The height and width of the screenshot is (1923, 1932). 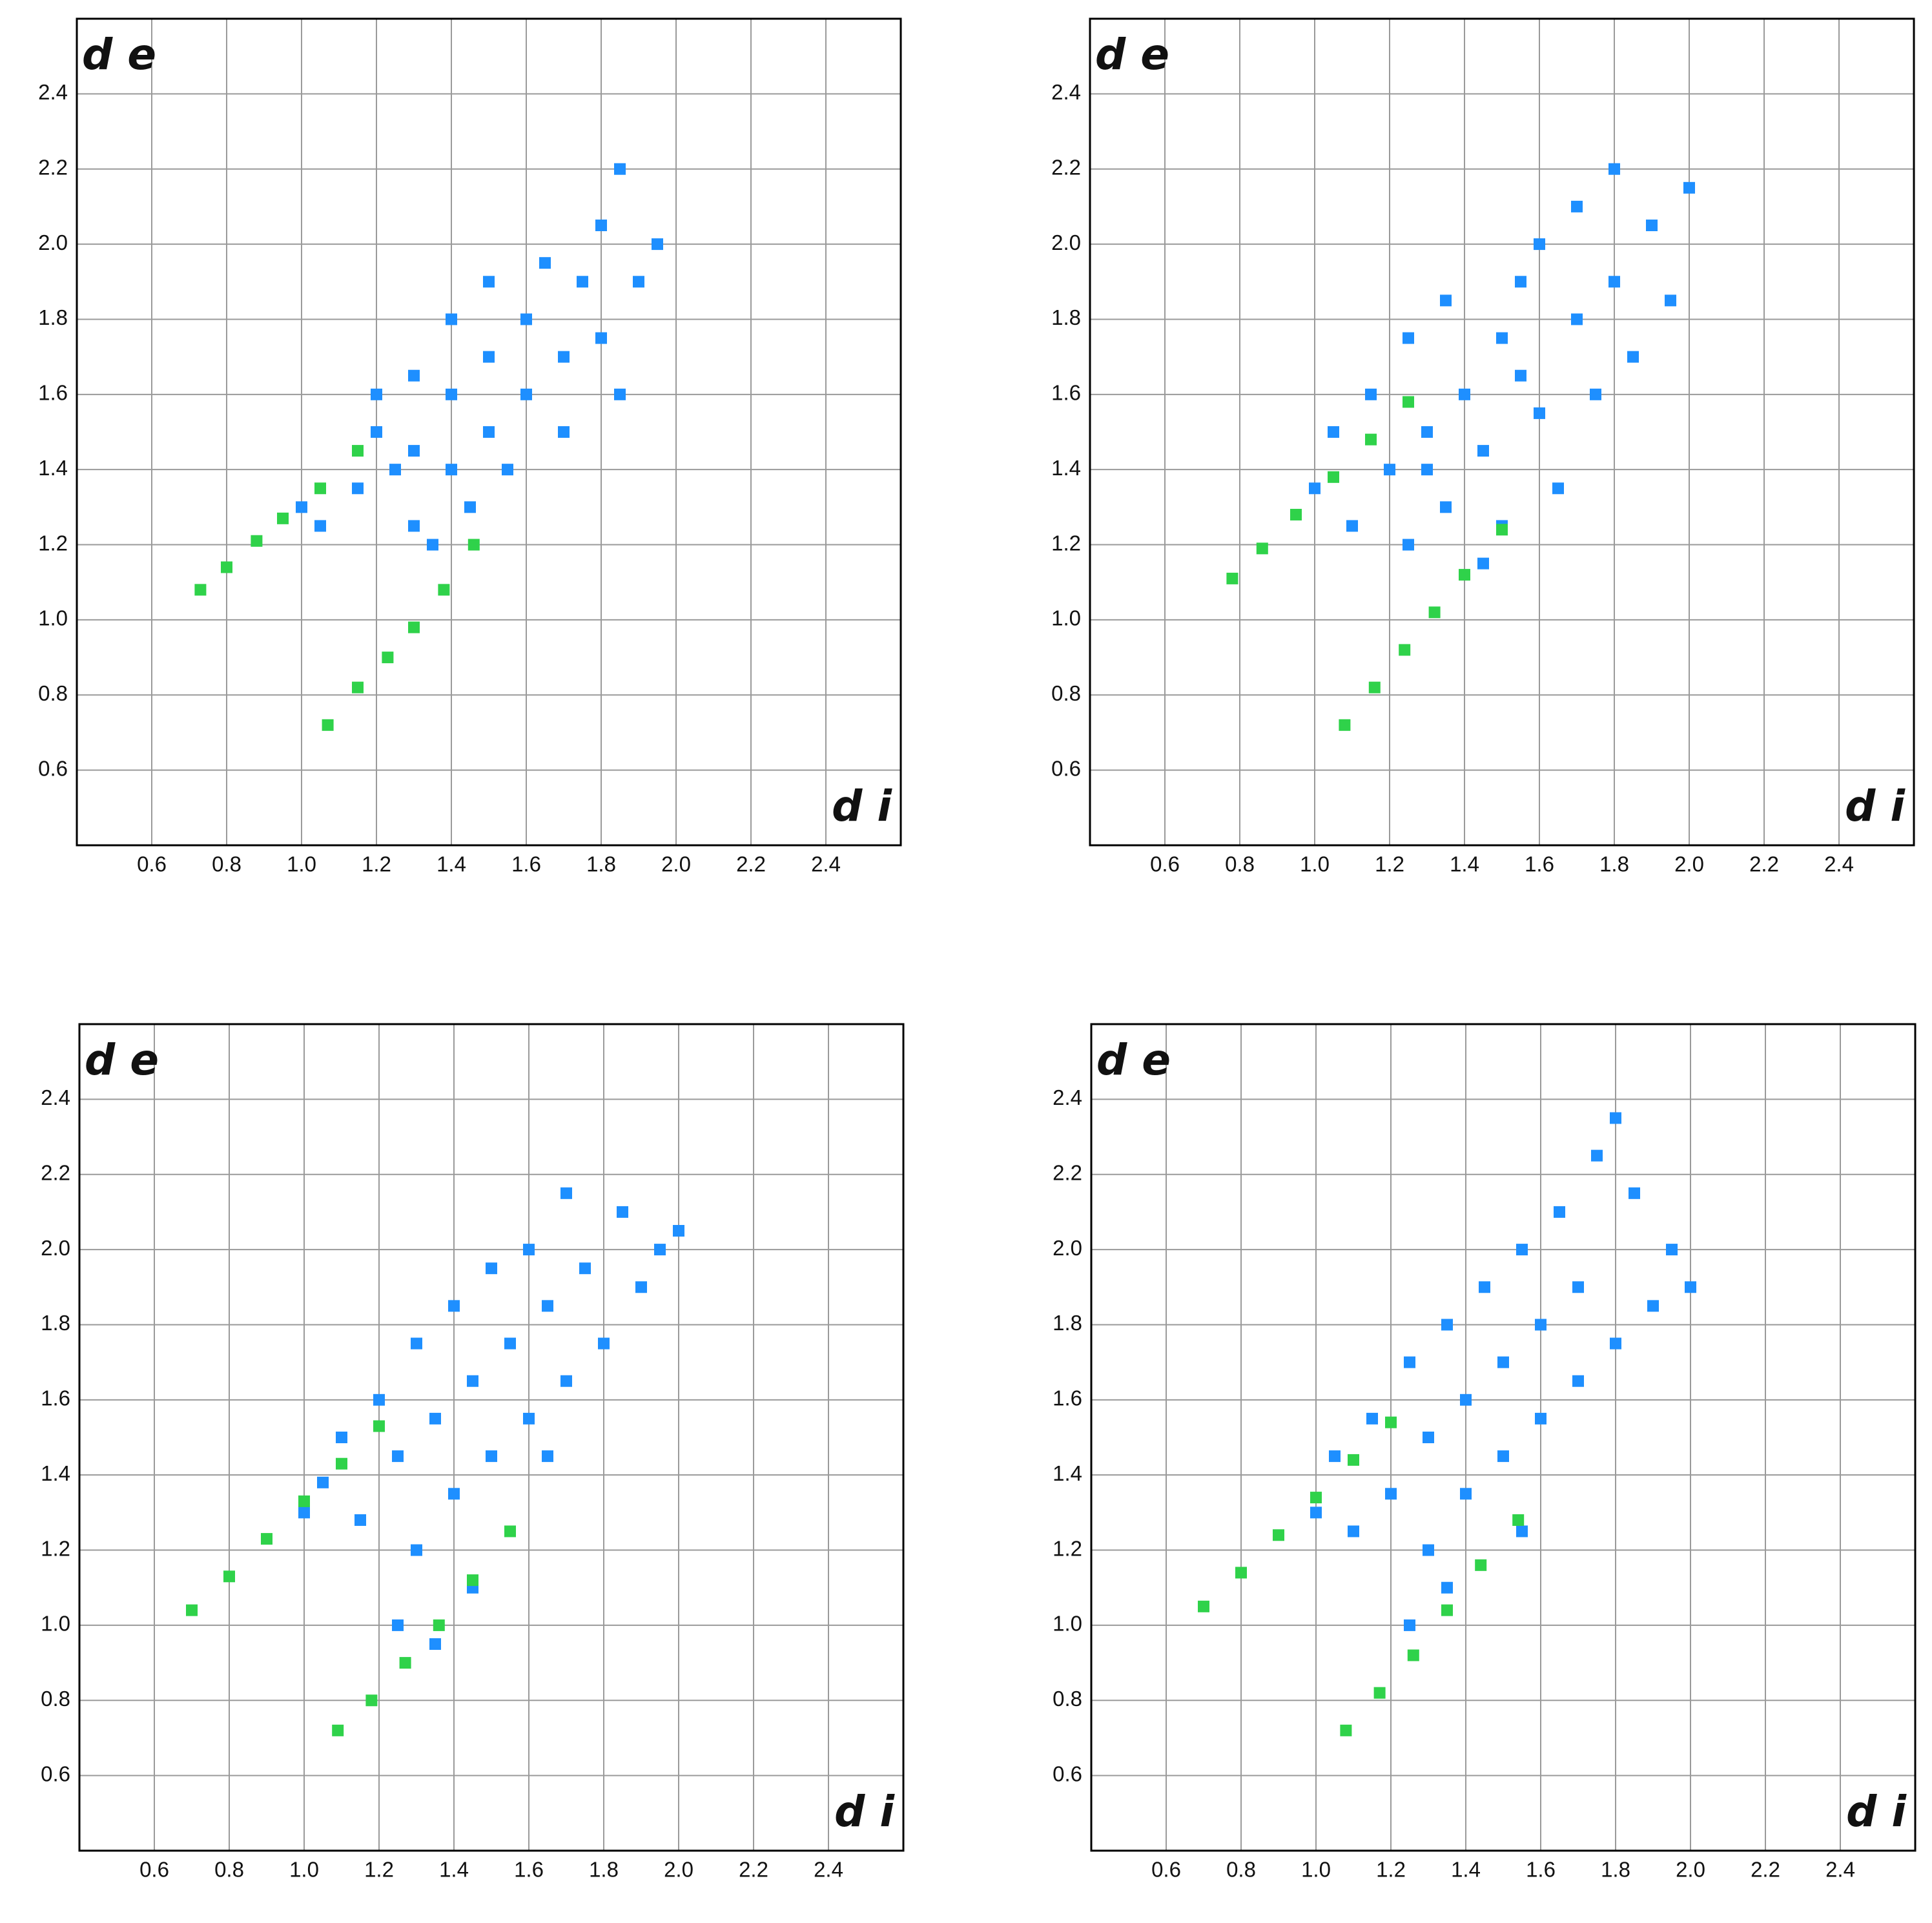 What do you see at coordinates (1066, 242) in the screenshot?
I see `y-tick-label: 2.0` at bounding box center [1066, 242].